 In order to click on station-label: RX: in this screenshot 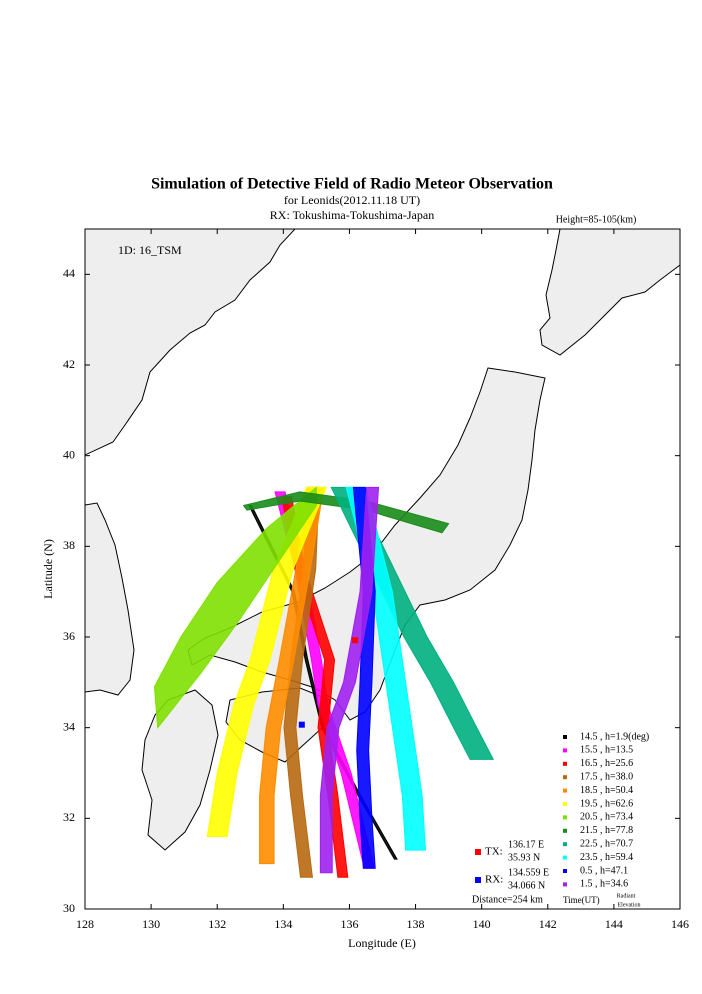, I will do `click(494, 880)`.